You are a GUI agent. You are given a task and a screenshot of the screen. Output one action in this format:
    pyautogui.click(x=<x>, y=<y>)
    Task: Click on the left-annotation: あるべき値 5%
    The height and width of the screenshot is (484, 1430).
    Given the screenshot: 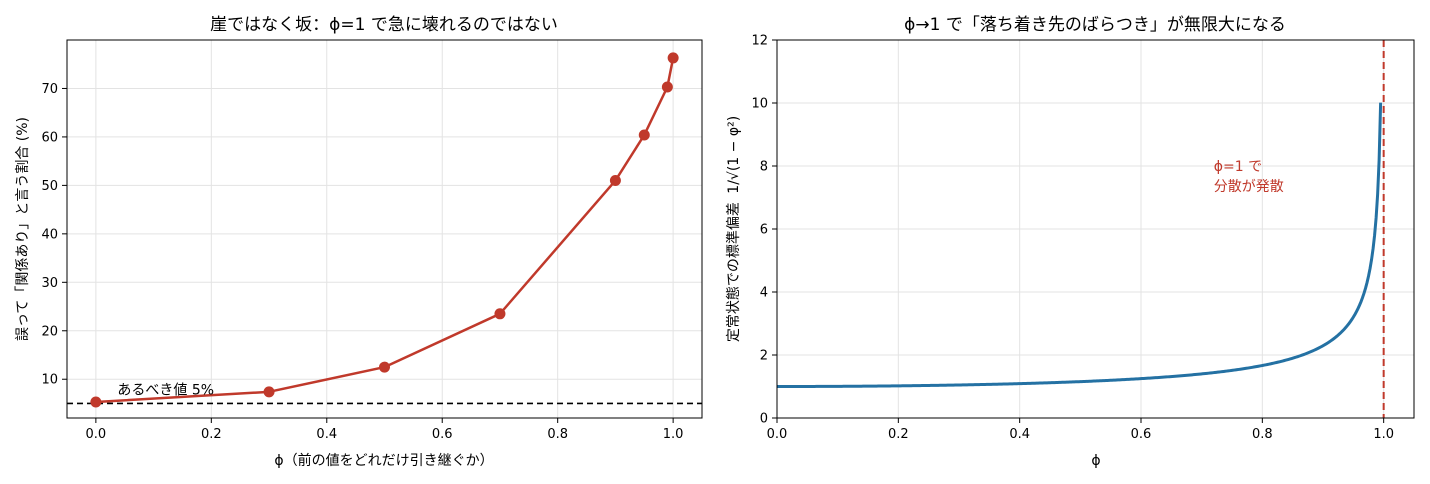 What is the action you would take?
    pyautogui.click(x=165, y=391)
    